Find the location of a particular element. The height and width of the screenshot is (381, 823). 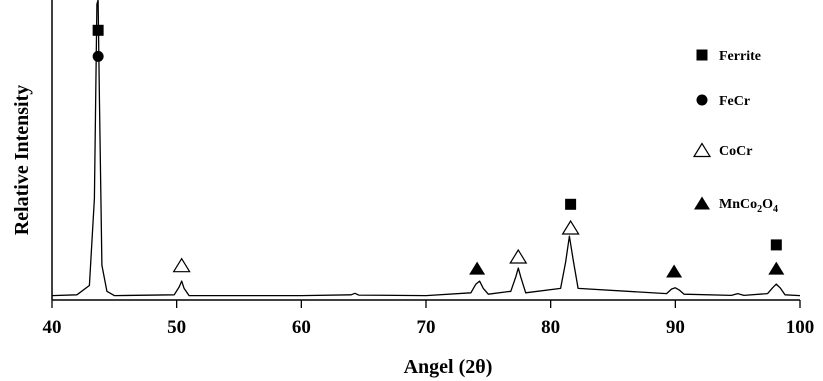

x-tick-label: 50 is located at coordinates (176, 327).